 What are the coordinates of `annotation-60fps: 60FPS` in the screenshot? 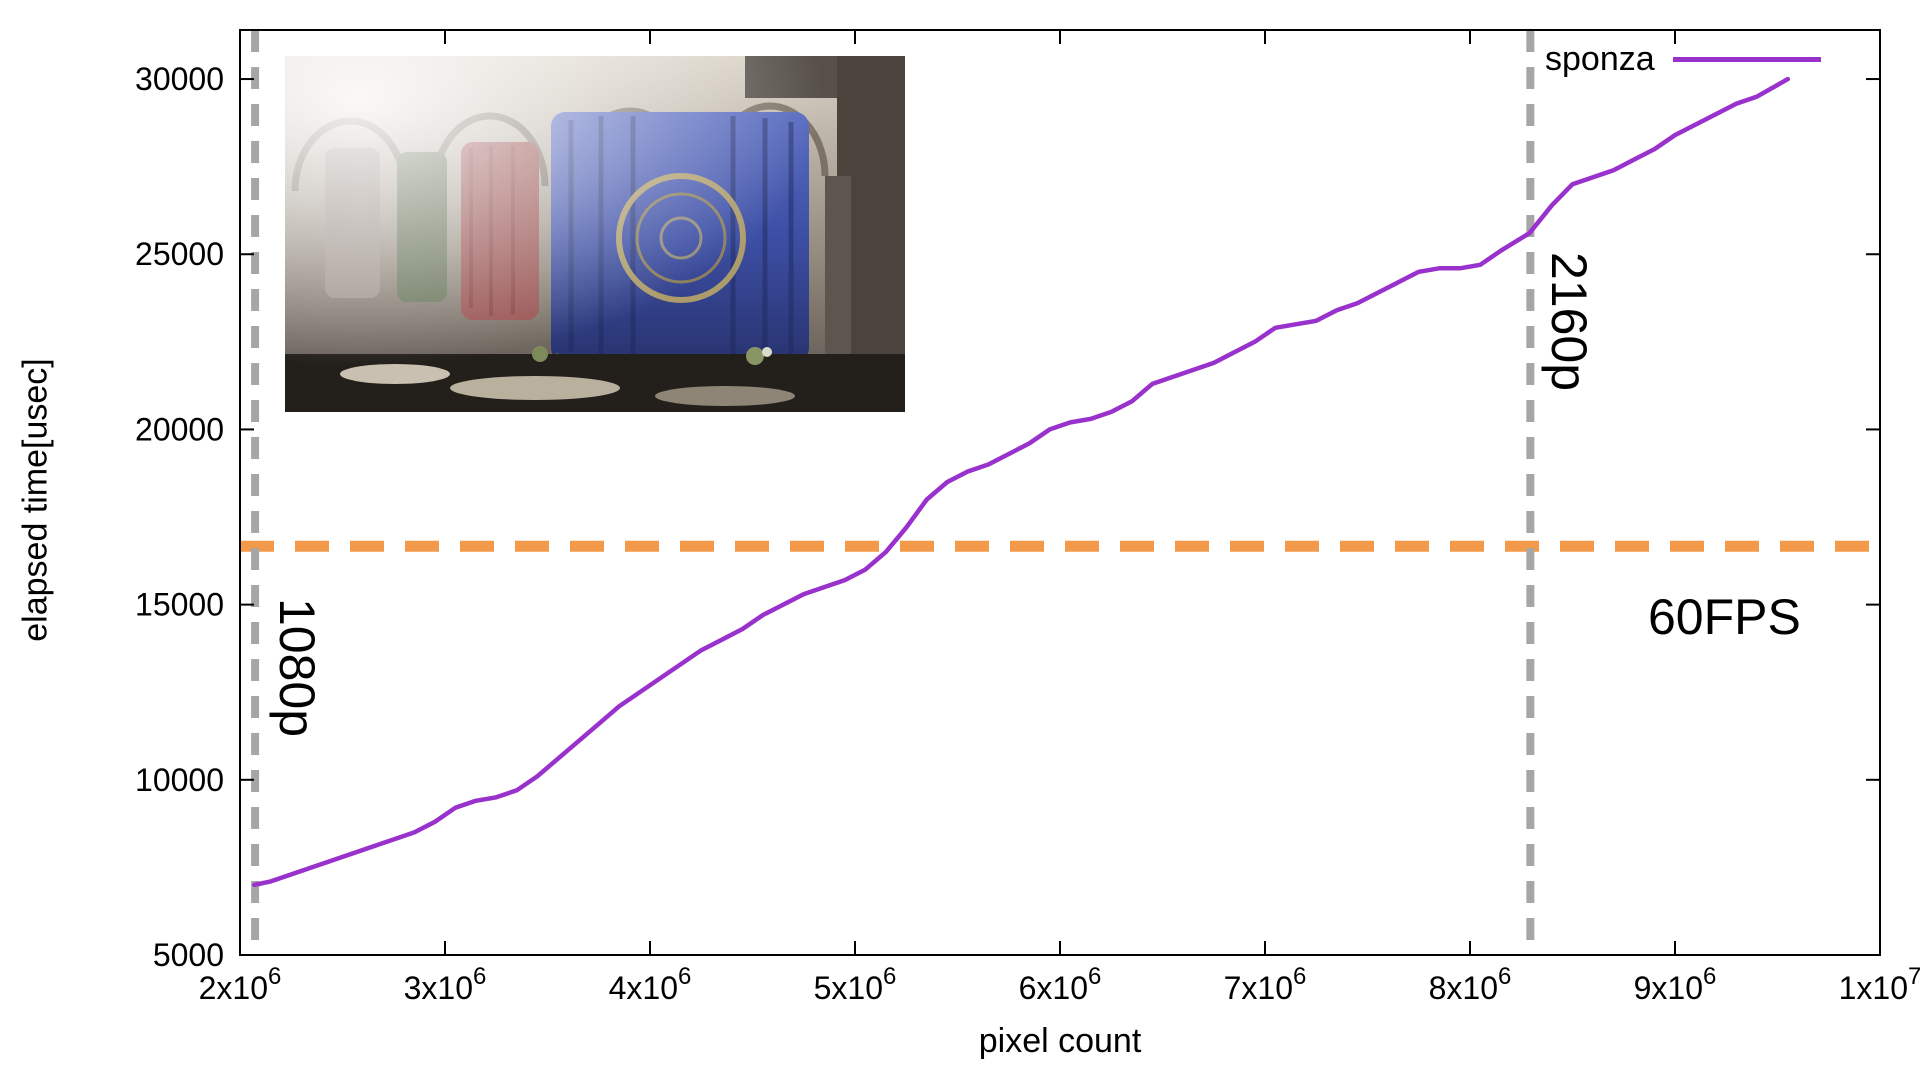 It's located at (1724, 617).